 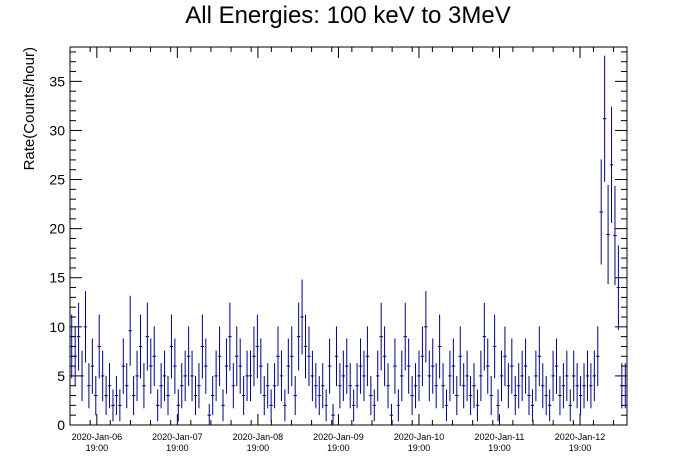 What do you see at coordinates (57, 180) in the screenshot?
I see `y-tick-label: 25` at bounding box center [57, 180].